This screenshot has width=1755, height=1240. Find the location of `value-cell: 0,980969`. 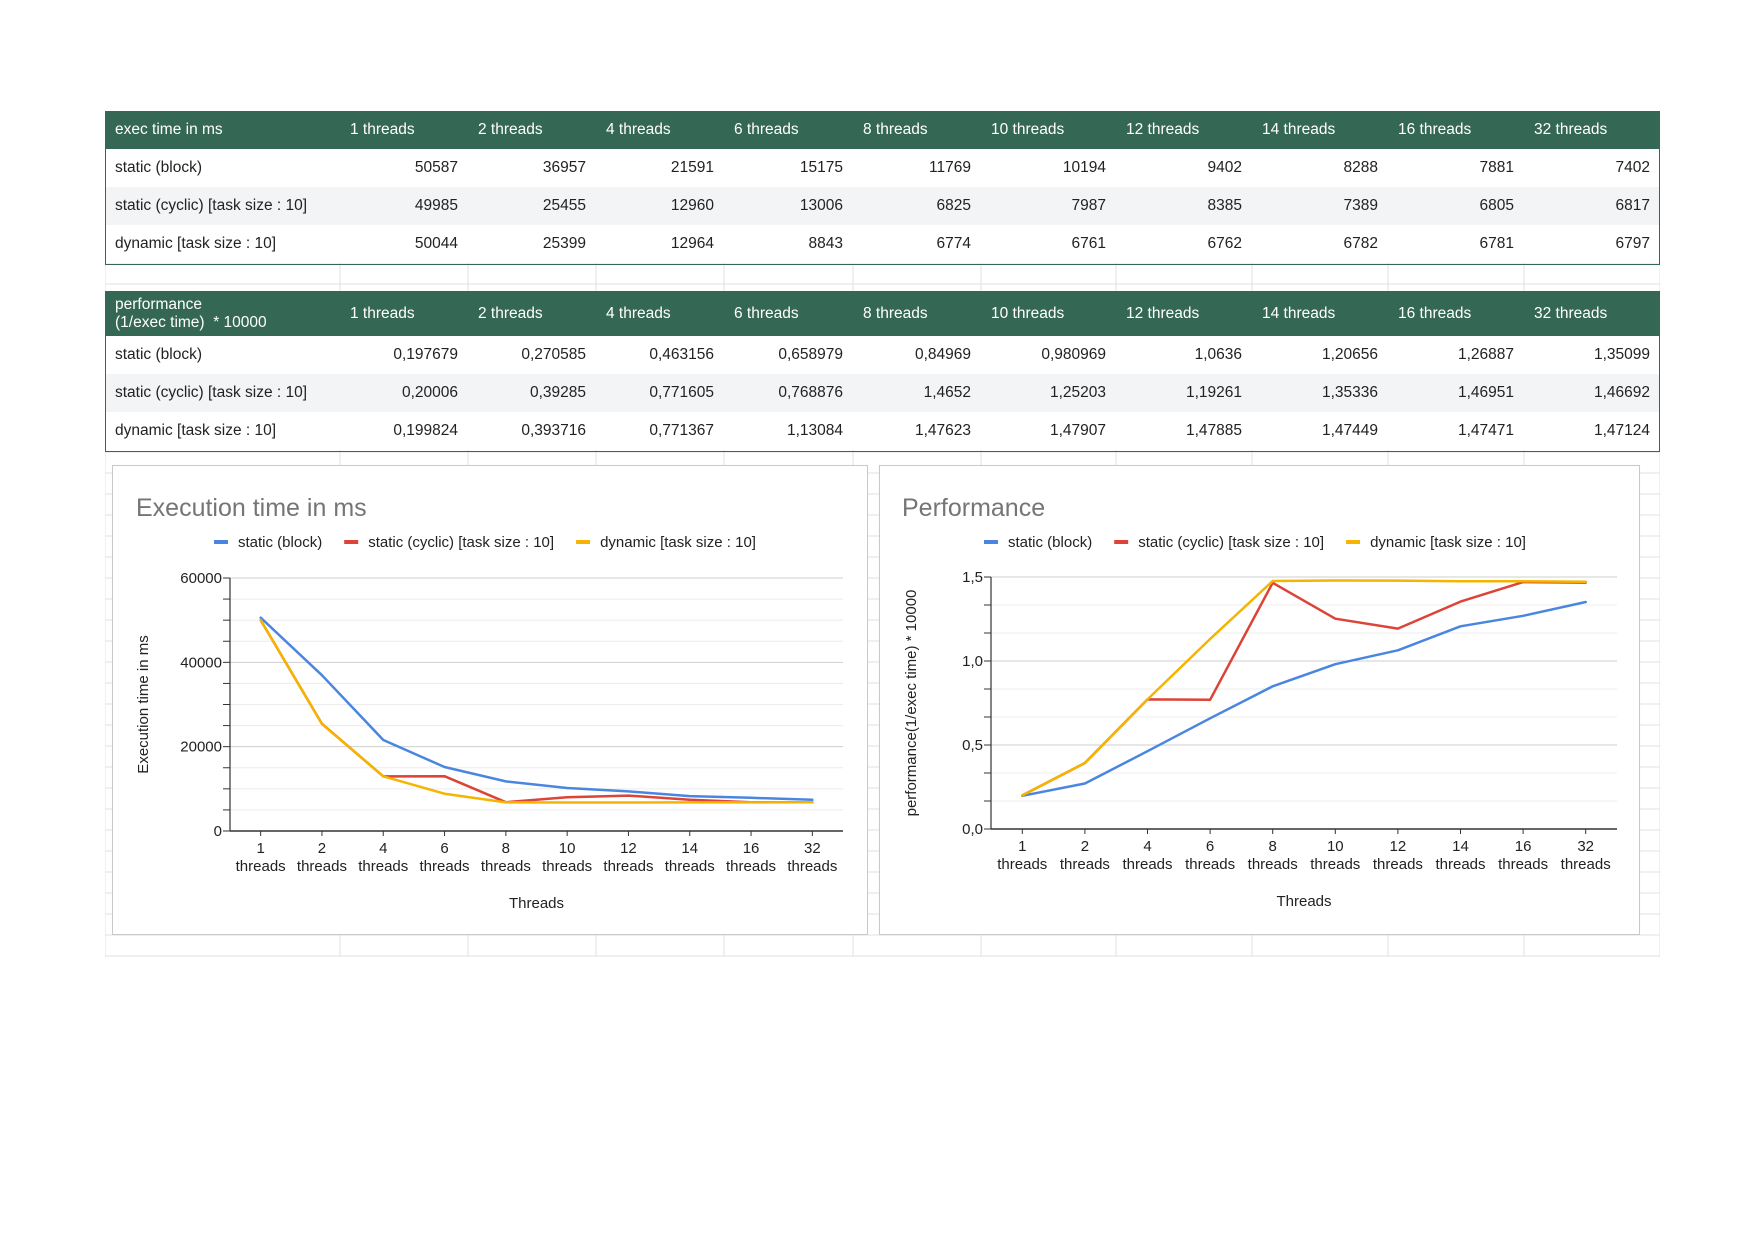

value-cell: 0,980969 is located at coordinates (1048, 355).